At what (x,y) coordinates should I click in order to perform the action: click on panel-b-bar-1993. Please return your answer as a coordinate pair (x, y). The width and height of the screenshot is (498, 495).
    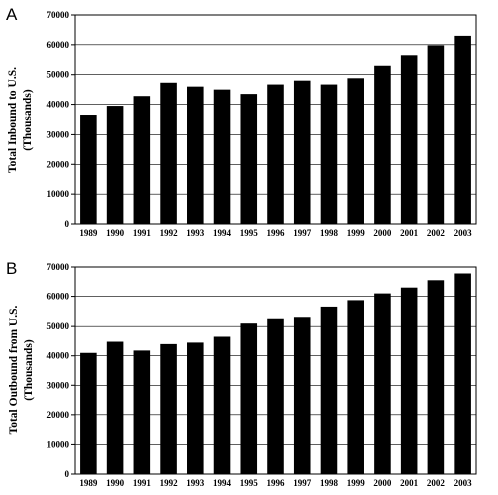
    Looking at the image, I should click on (195, 408).